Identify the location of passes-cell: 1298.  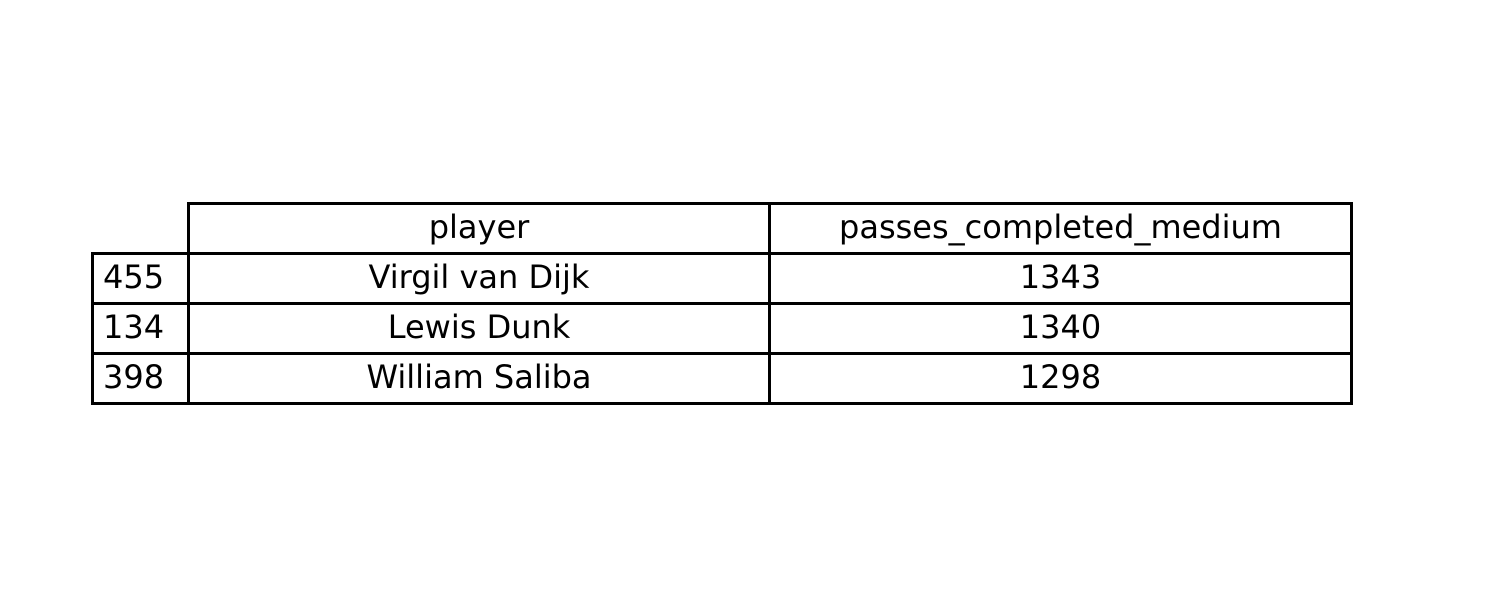
(1060, 378).